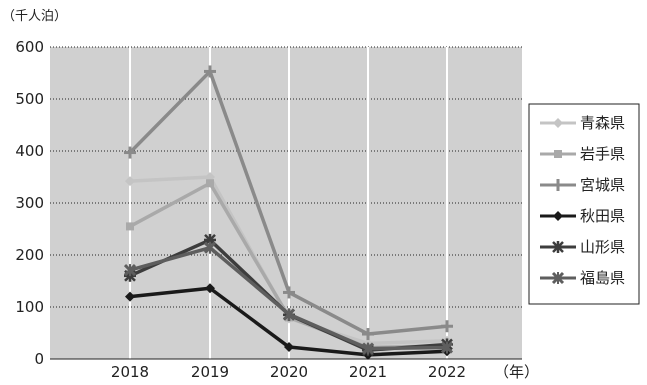 Image resolution: width=647 pixels, height=385 pixels. I want to click on y-tick-label: 100, so click(29, 307).